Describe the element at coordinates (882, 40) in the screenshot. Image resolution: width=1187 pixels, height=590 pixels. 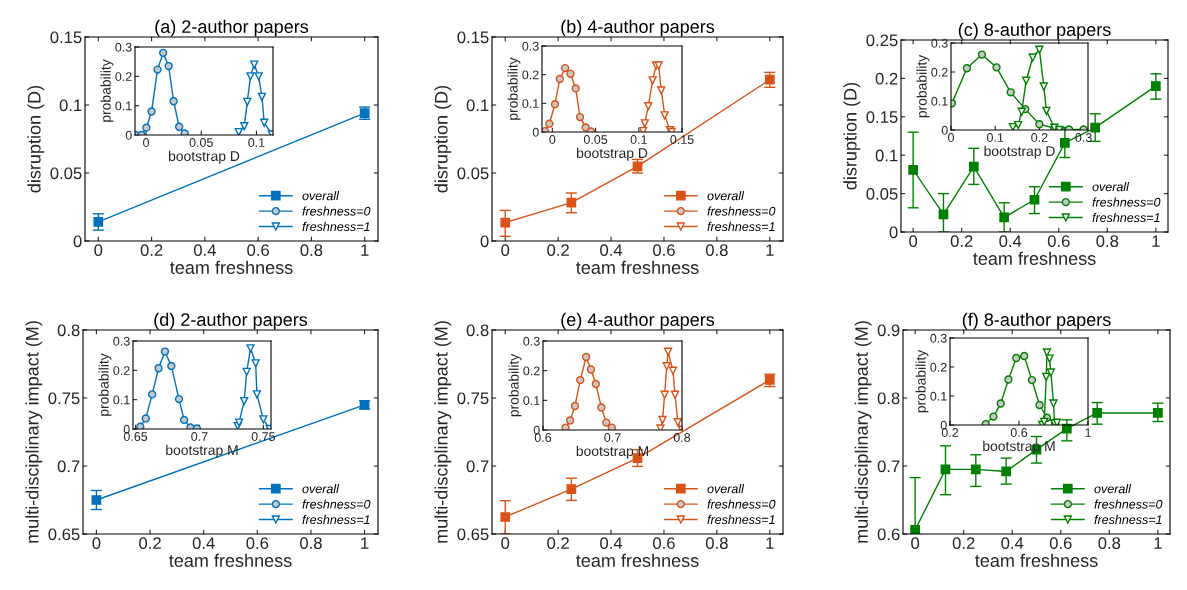
I see `y-tick-label: 0.25` at that location.